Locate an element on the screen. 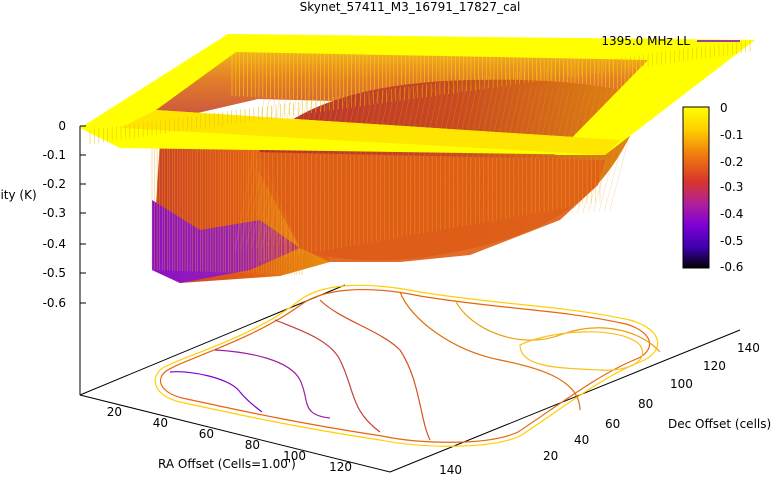  z-tick-label: -0.1 is located at coordinates (54, 155).